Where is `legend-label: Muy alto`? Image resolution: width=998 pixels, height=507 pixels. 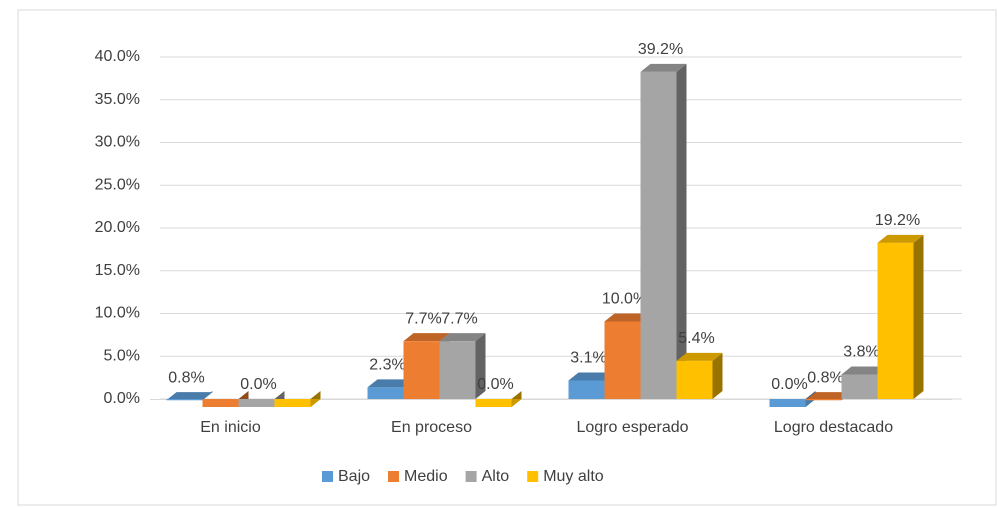
legend-label: Muy alto is located at coordinates (573, 476).